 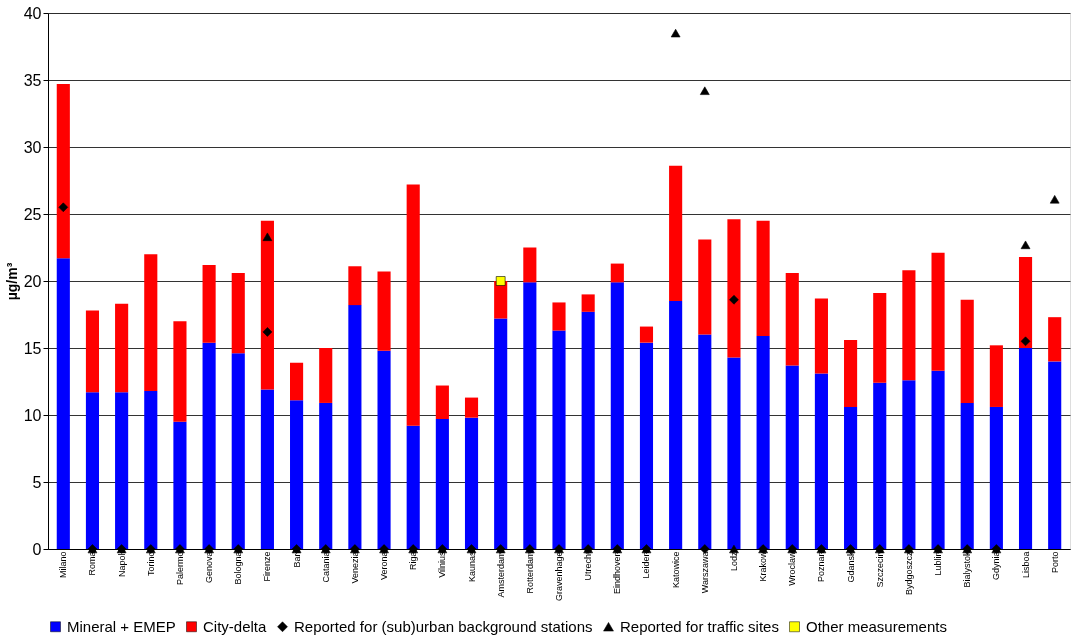 I want to click on y-tick-label: 35, so click(x=32, y=80).